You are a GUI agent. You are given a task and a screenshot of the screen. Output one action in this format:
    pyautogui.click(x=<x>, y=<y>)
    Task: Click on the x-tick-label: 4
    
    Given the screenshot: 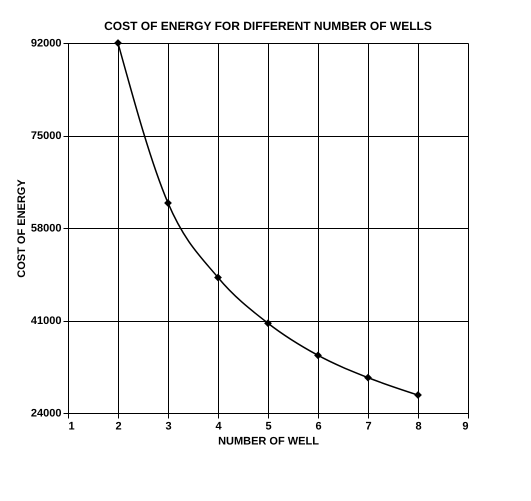 What is the action you would take?
    pyautogui.click(x=218, y=426)
    